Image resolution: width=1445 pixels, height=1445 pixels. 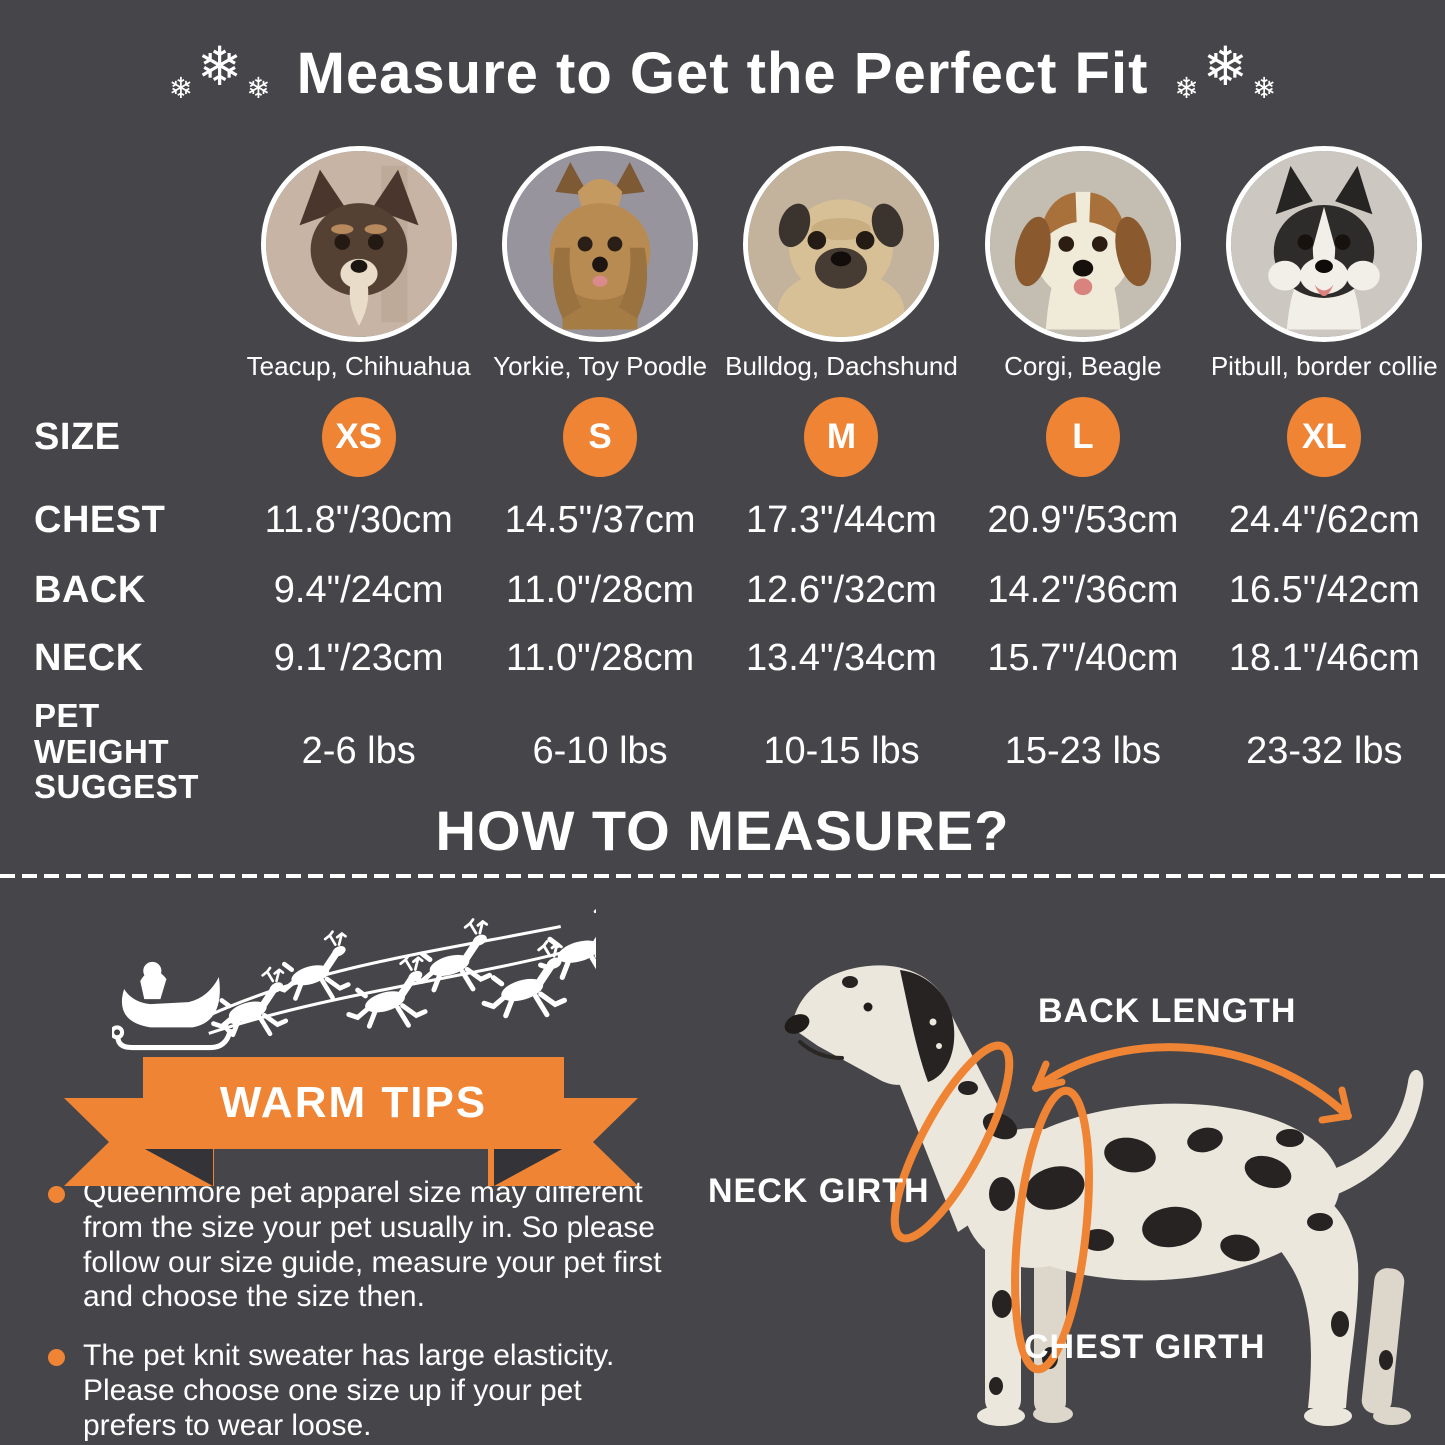 I want to click on neck-girth-label: NECK GIRTH, so click(x=819, y=1191).